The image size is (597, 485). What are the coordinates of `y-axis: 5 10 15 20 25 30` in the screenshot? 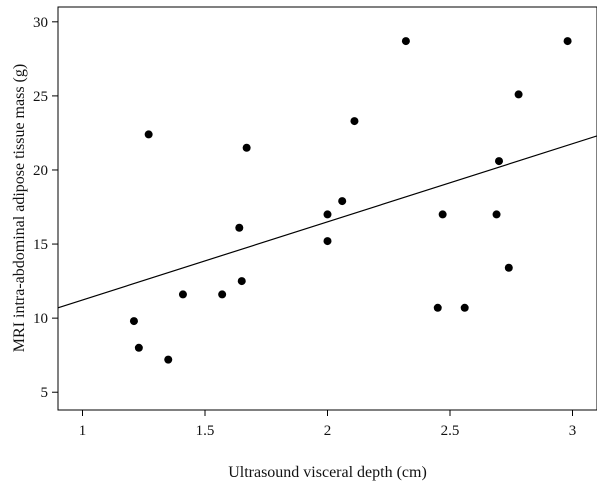 It's located at (45, 208).